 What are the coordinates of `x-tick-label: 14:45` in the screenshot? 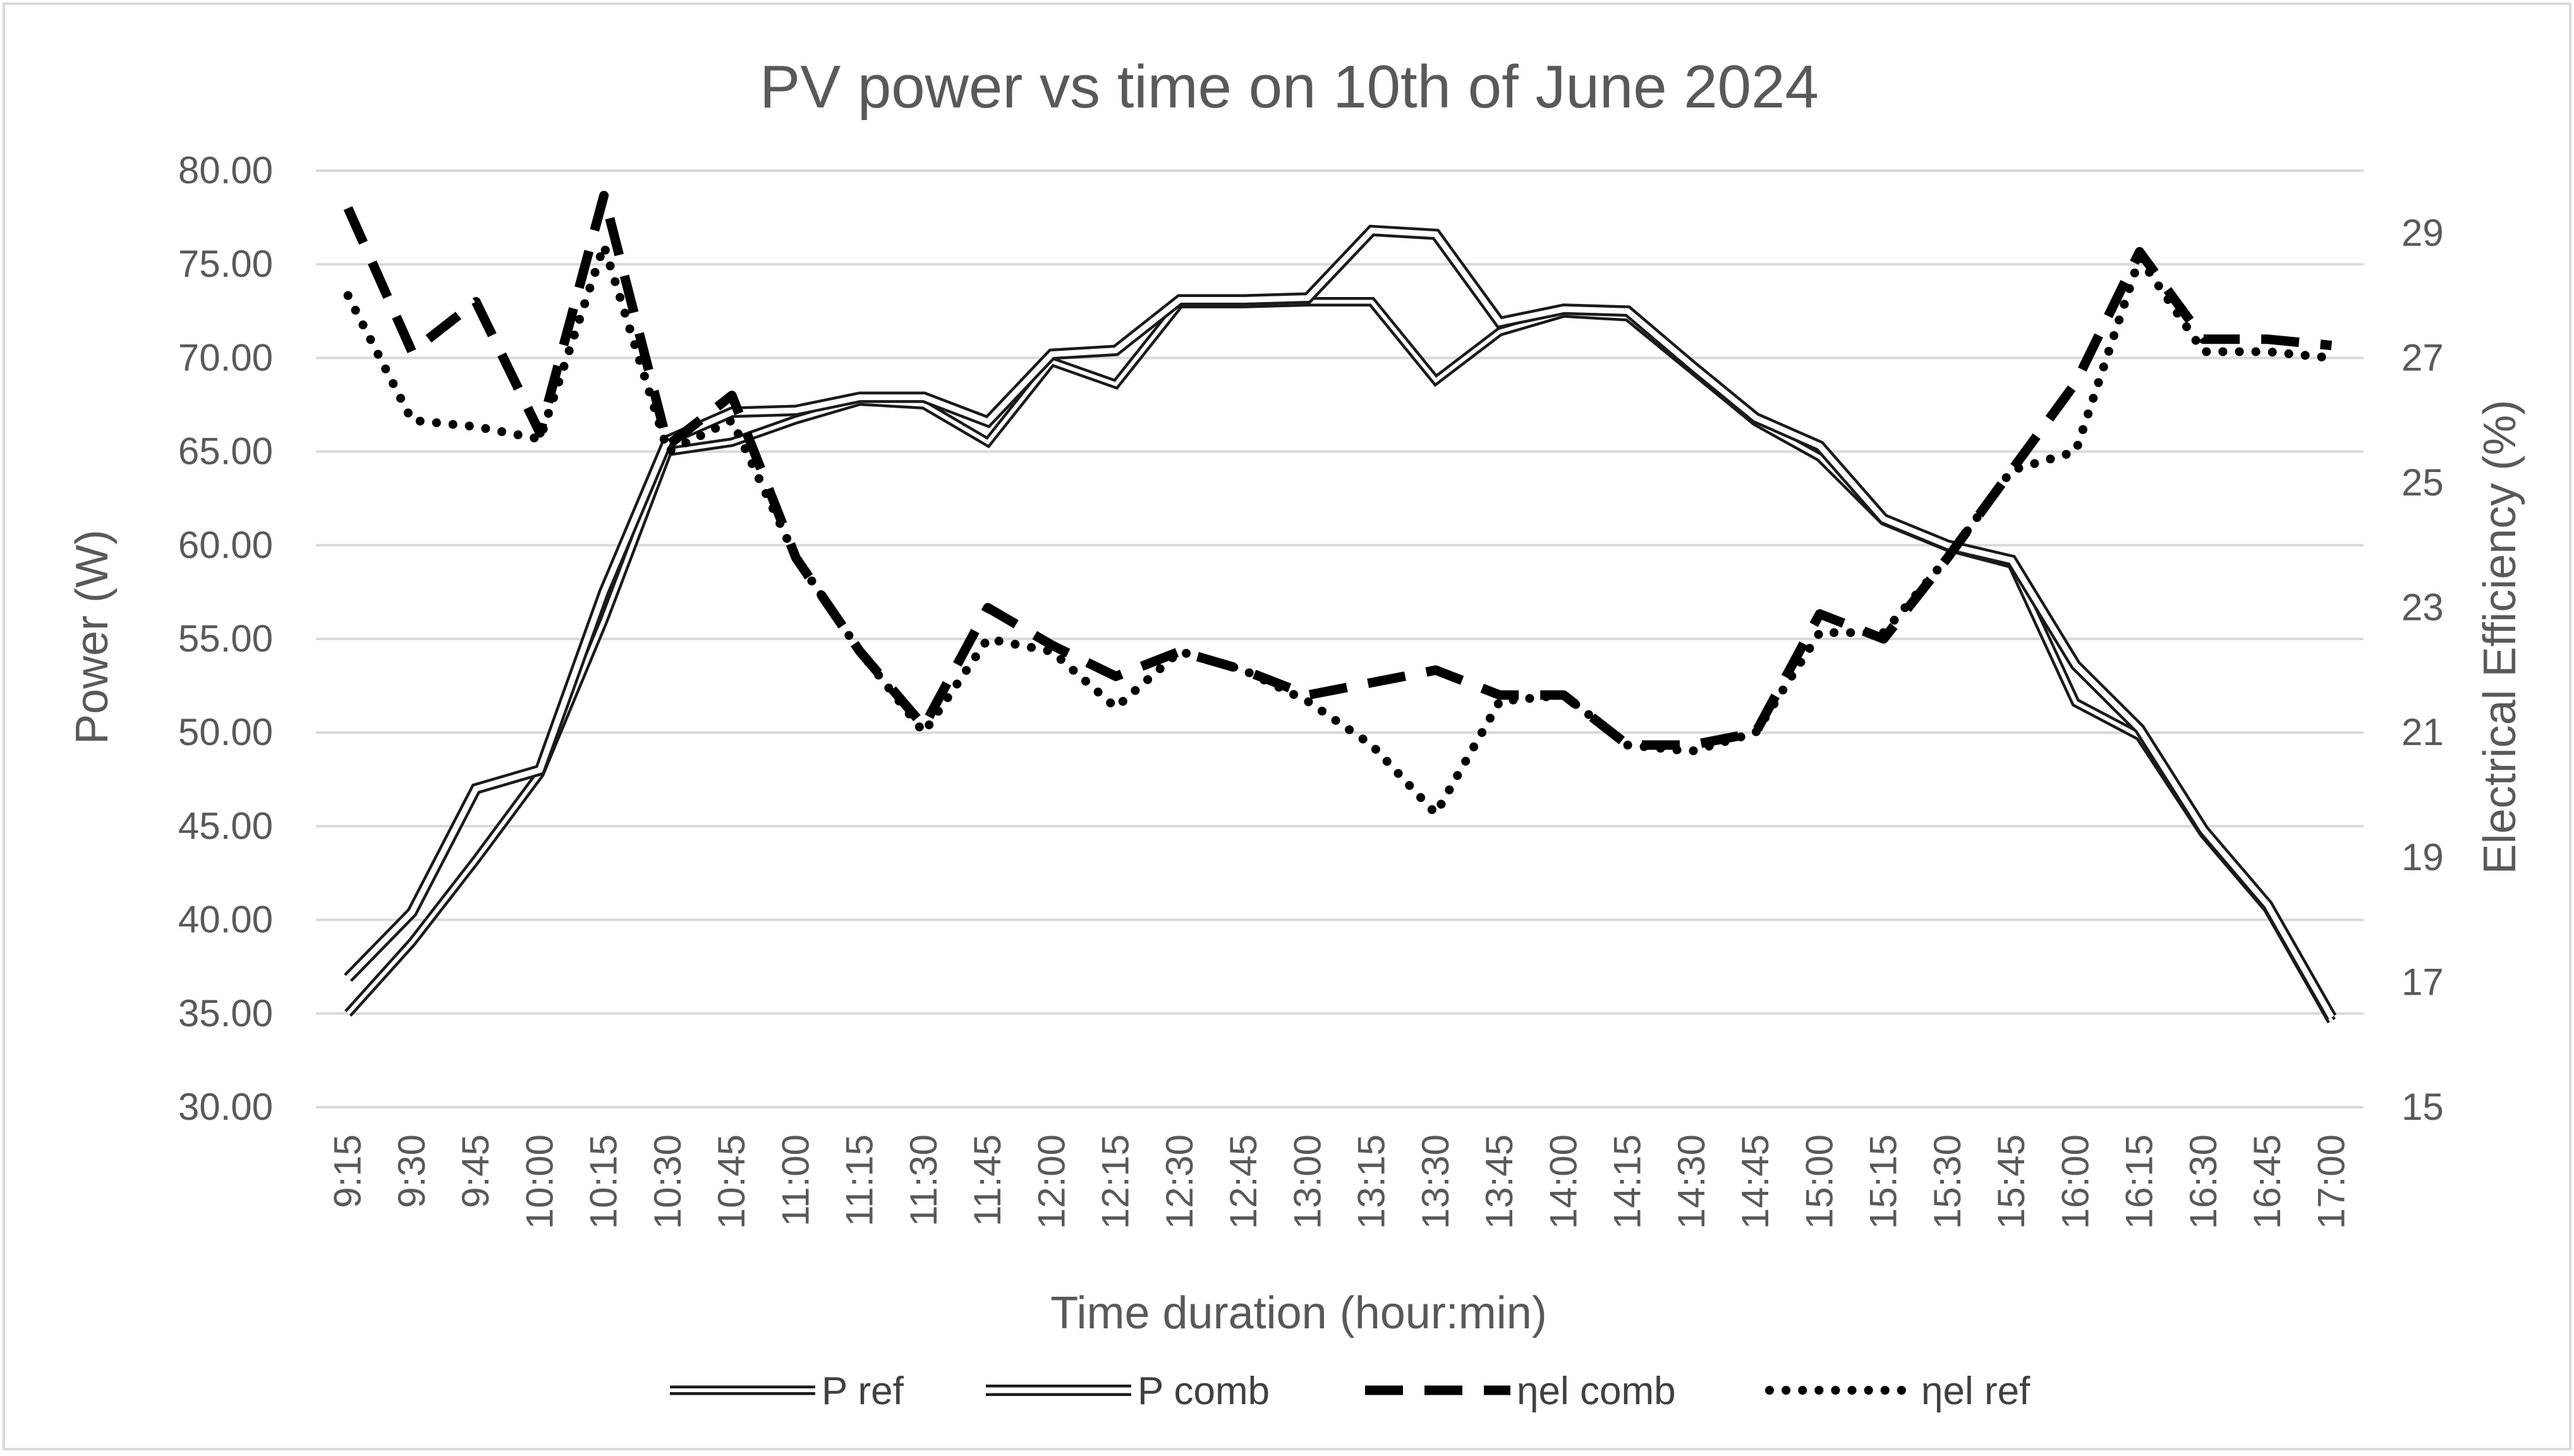 It's located at (1755, 1181).